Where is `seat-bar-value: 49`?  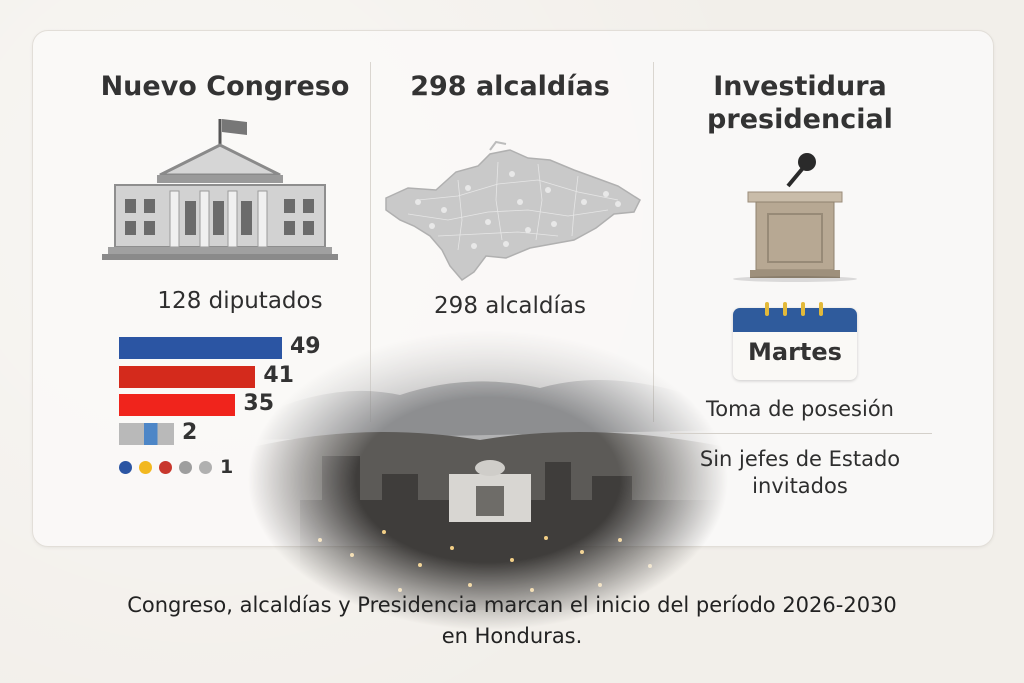
seat-bar-value: 49 is located at coordinates (305, 346).